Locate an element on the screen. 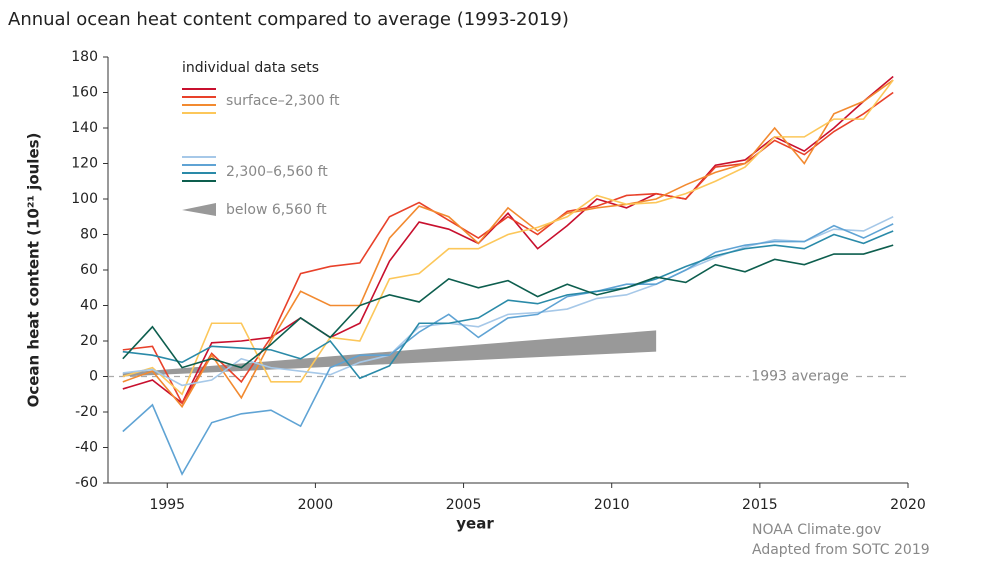 The height and width of the screenshot is (564, 1000). legend-label: below 6,560 ft is located at coordinates (276, 210).